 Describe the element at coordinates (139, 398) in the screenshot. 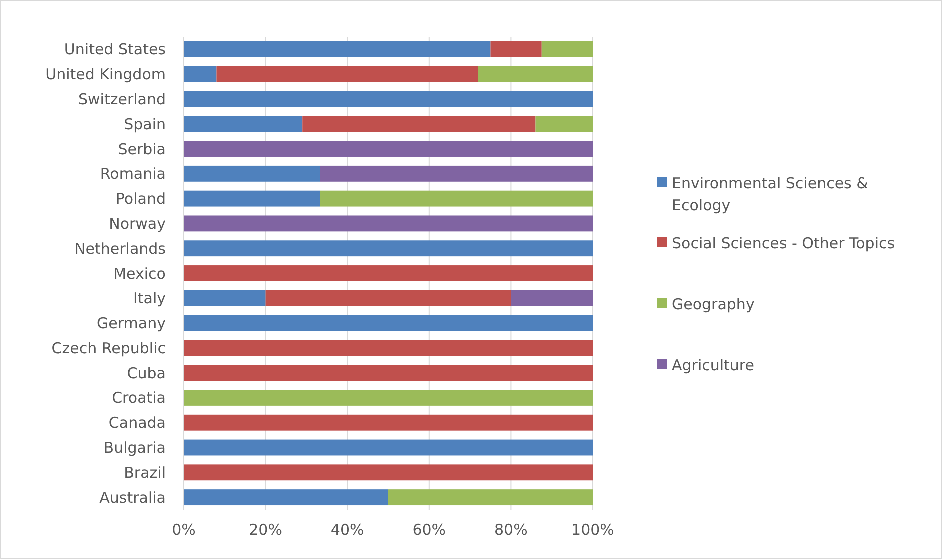

I see `y-tick-label: Croatia` at that location.